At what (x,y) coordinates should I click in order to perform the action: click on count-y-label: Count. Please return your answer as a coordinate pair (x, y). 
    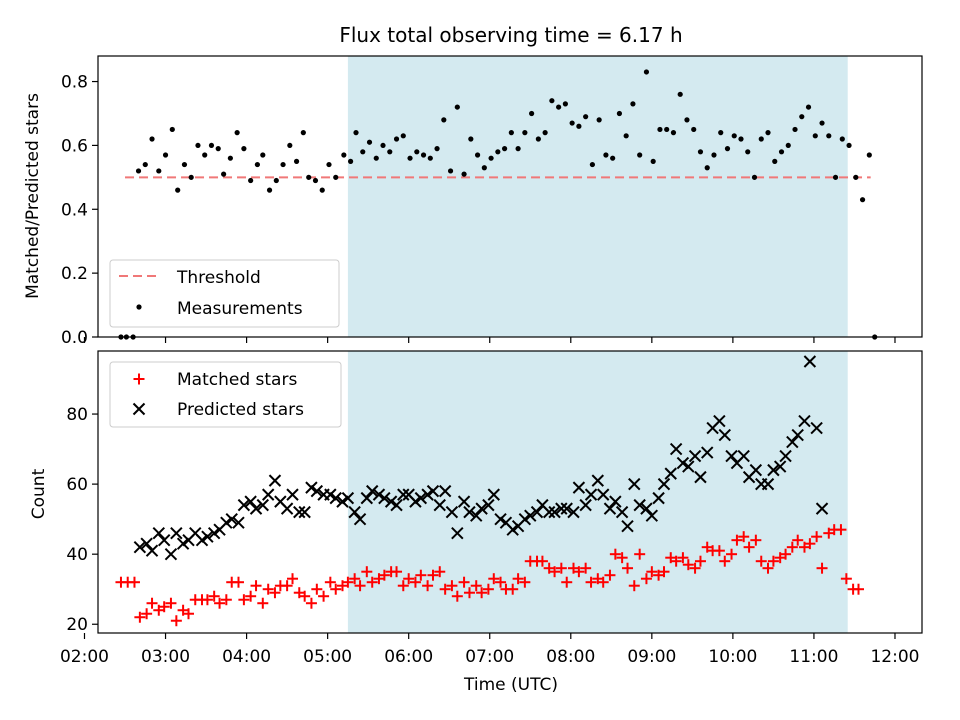
    Looking at the image, I should click on (39, 493).